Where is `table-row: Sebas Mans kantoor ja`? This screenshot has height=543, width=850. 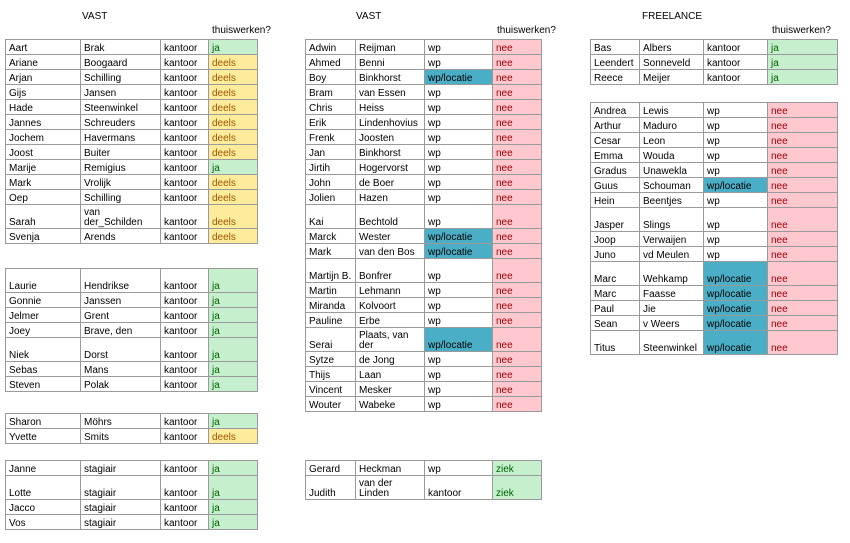
table-row: Sebas Mans kantoor ja is located at coordinates (131, 369).